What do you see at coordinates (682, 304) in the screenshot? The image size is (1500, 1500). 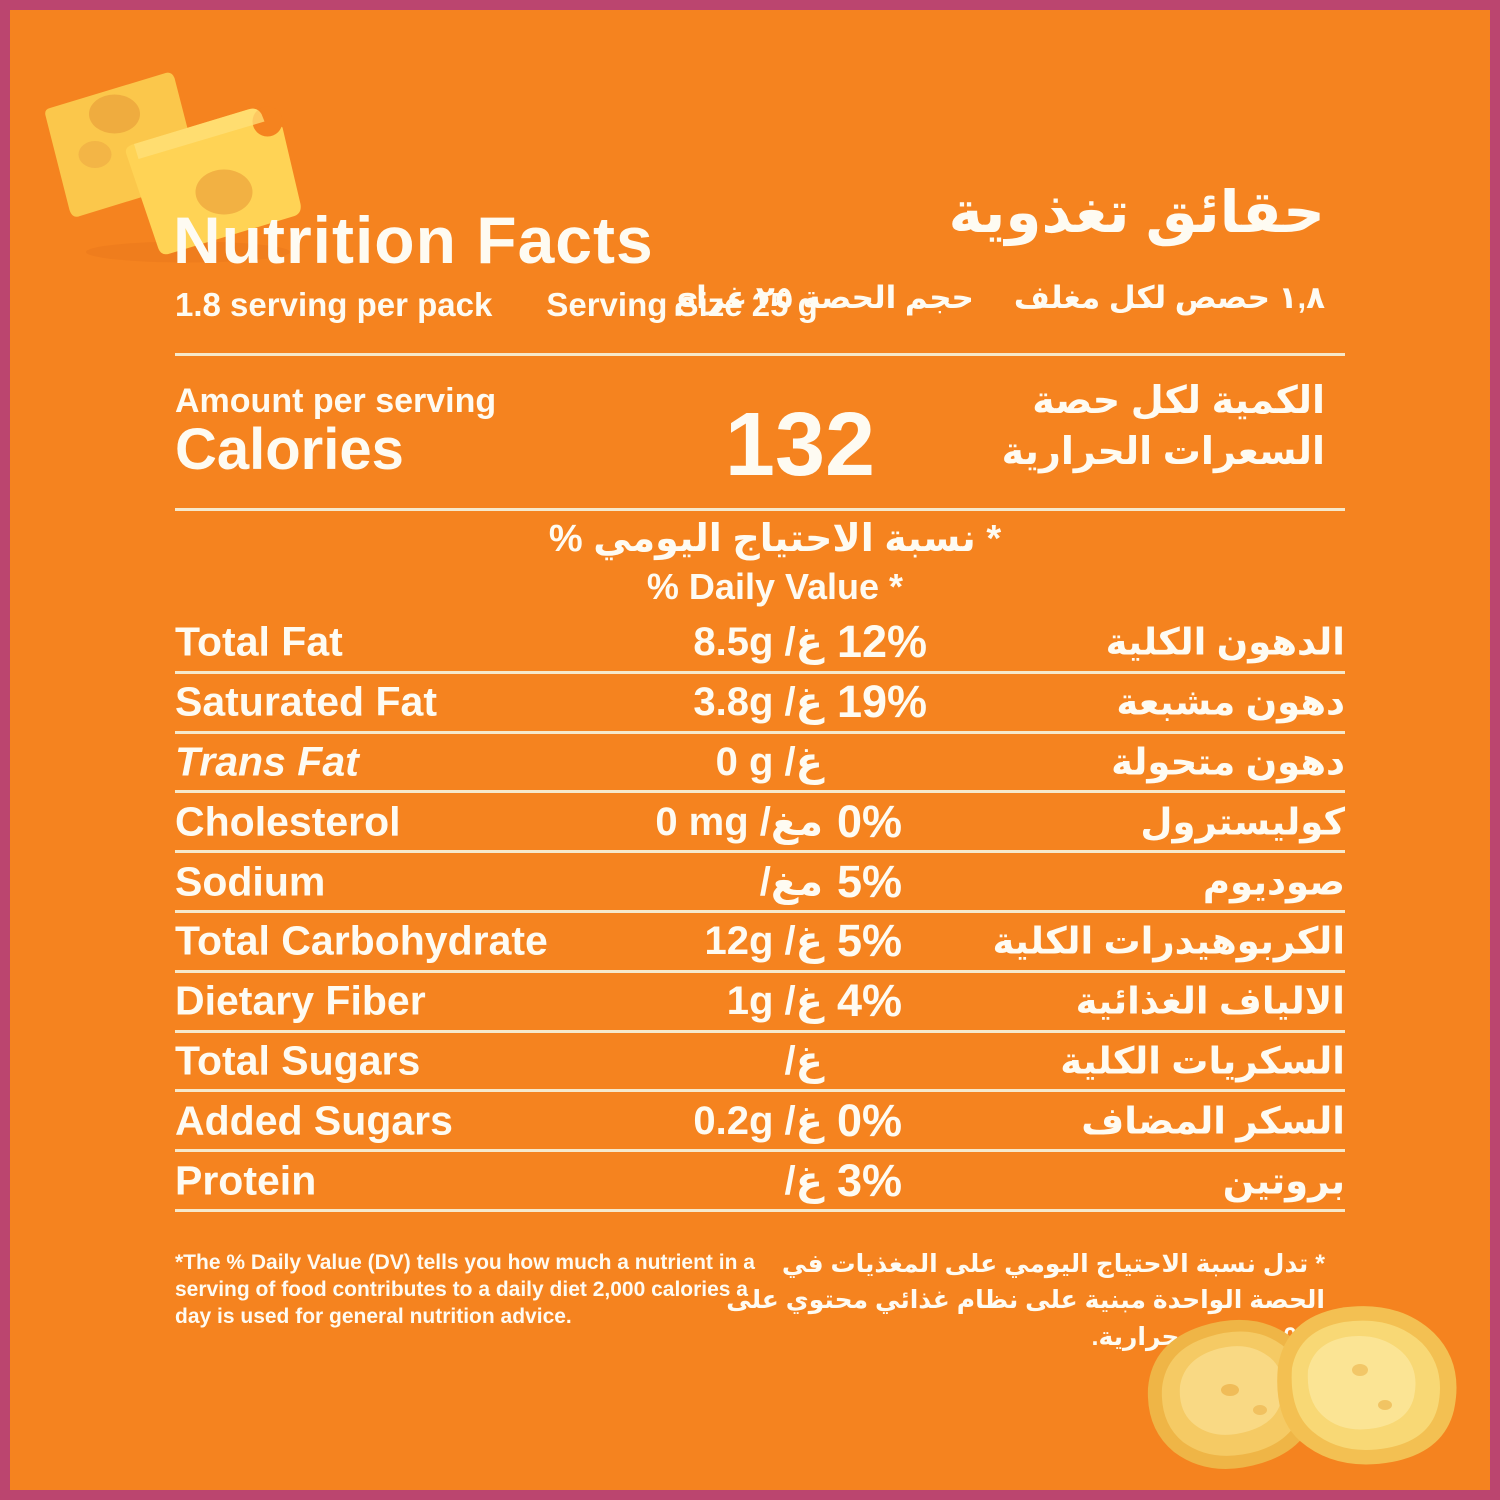 I see `serving-size-en: Serving Size 25 g` at bounding box center [682, 304].